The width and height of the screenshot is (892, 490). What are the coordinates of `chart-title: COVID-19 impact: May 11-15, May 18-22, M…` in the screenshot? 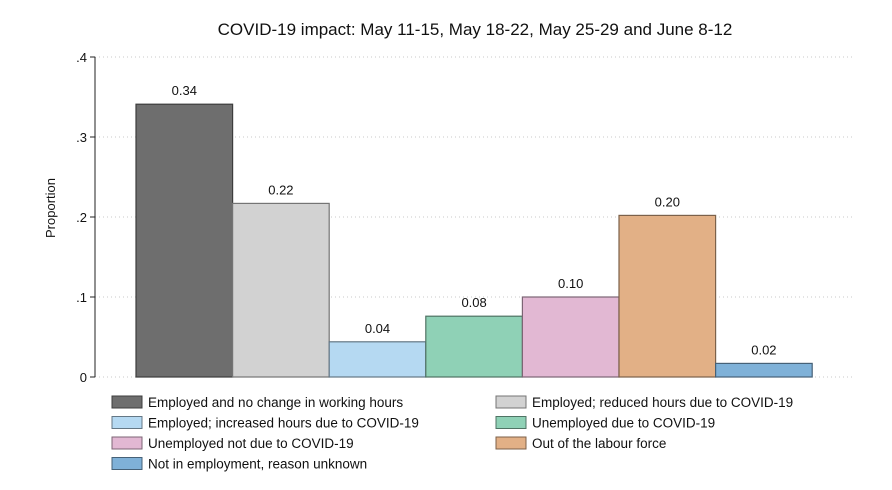 It's located at (475, 29).